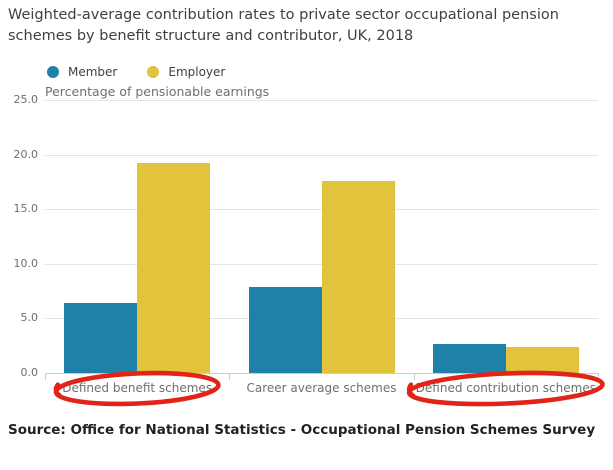  What do you see at coordinates (157, 91) in the screenshot?
I see `y-axis-title: Percentage of pensionable earnings` at bounding box center [157, 91].